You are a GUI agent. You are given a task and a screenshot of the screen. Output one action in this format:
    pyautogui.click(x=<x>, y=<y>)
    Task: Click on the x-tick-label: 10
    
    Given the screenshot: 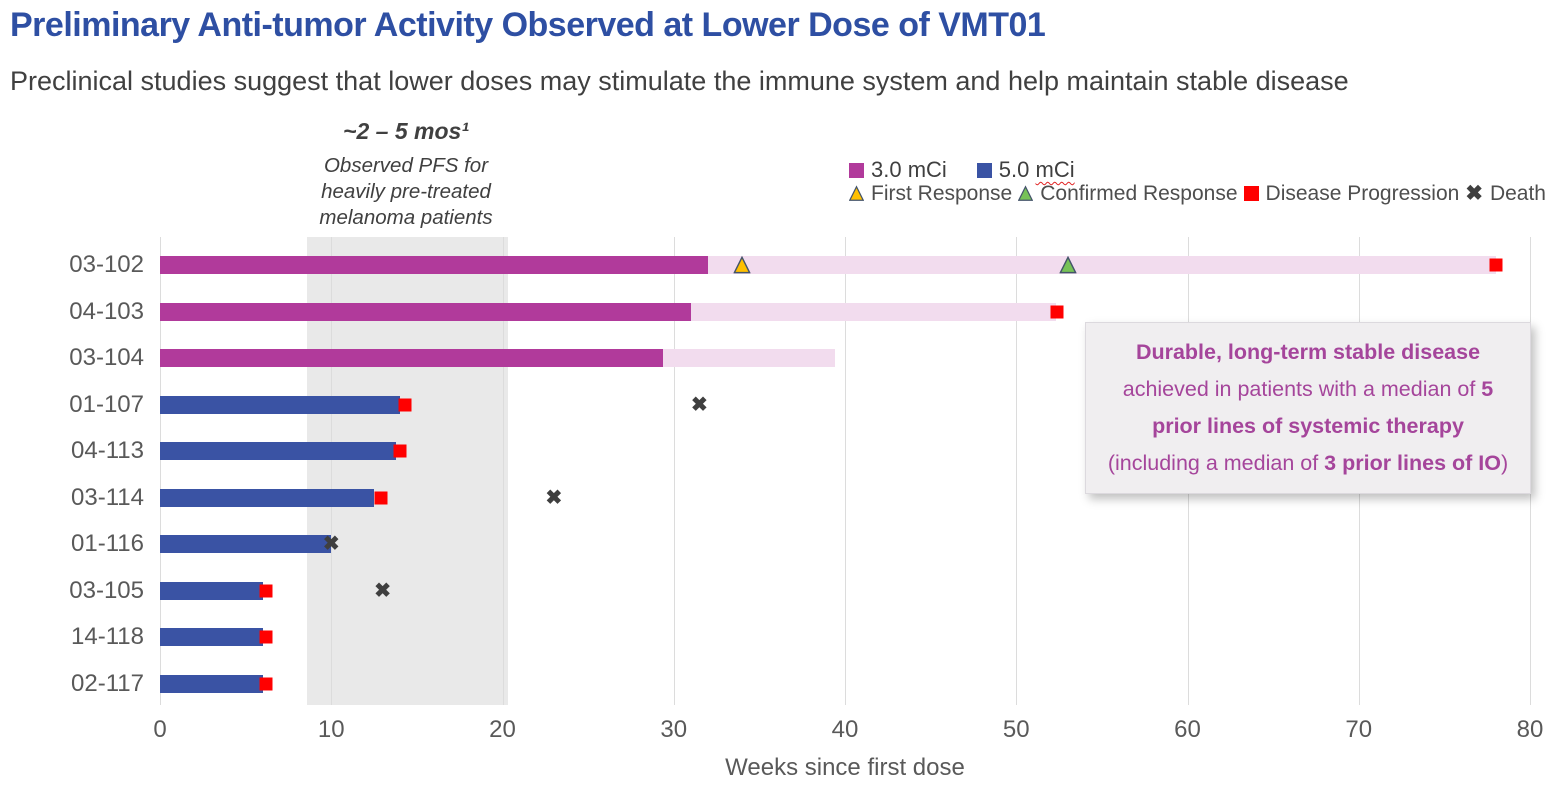 What is the action you would take?
    pyautogui.click(x=331, y=729)
    